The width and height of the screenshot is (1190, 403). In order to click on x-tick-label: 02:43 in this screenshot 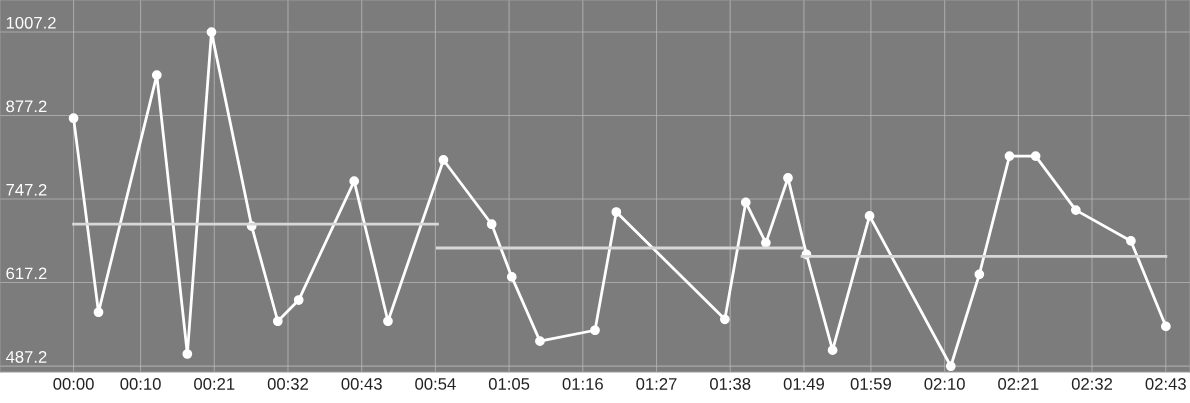, I will do `click(1165, 384)`.